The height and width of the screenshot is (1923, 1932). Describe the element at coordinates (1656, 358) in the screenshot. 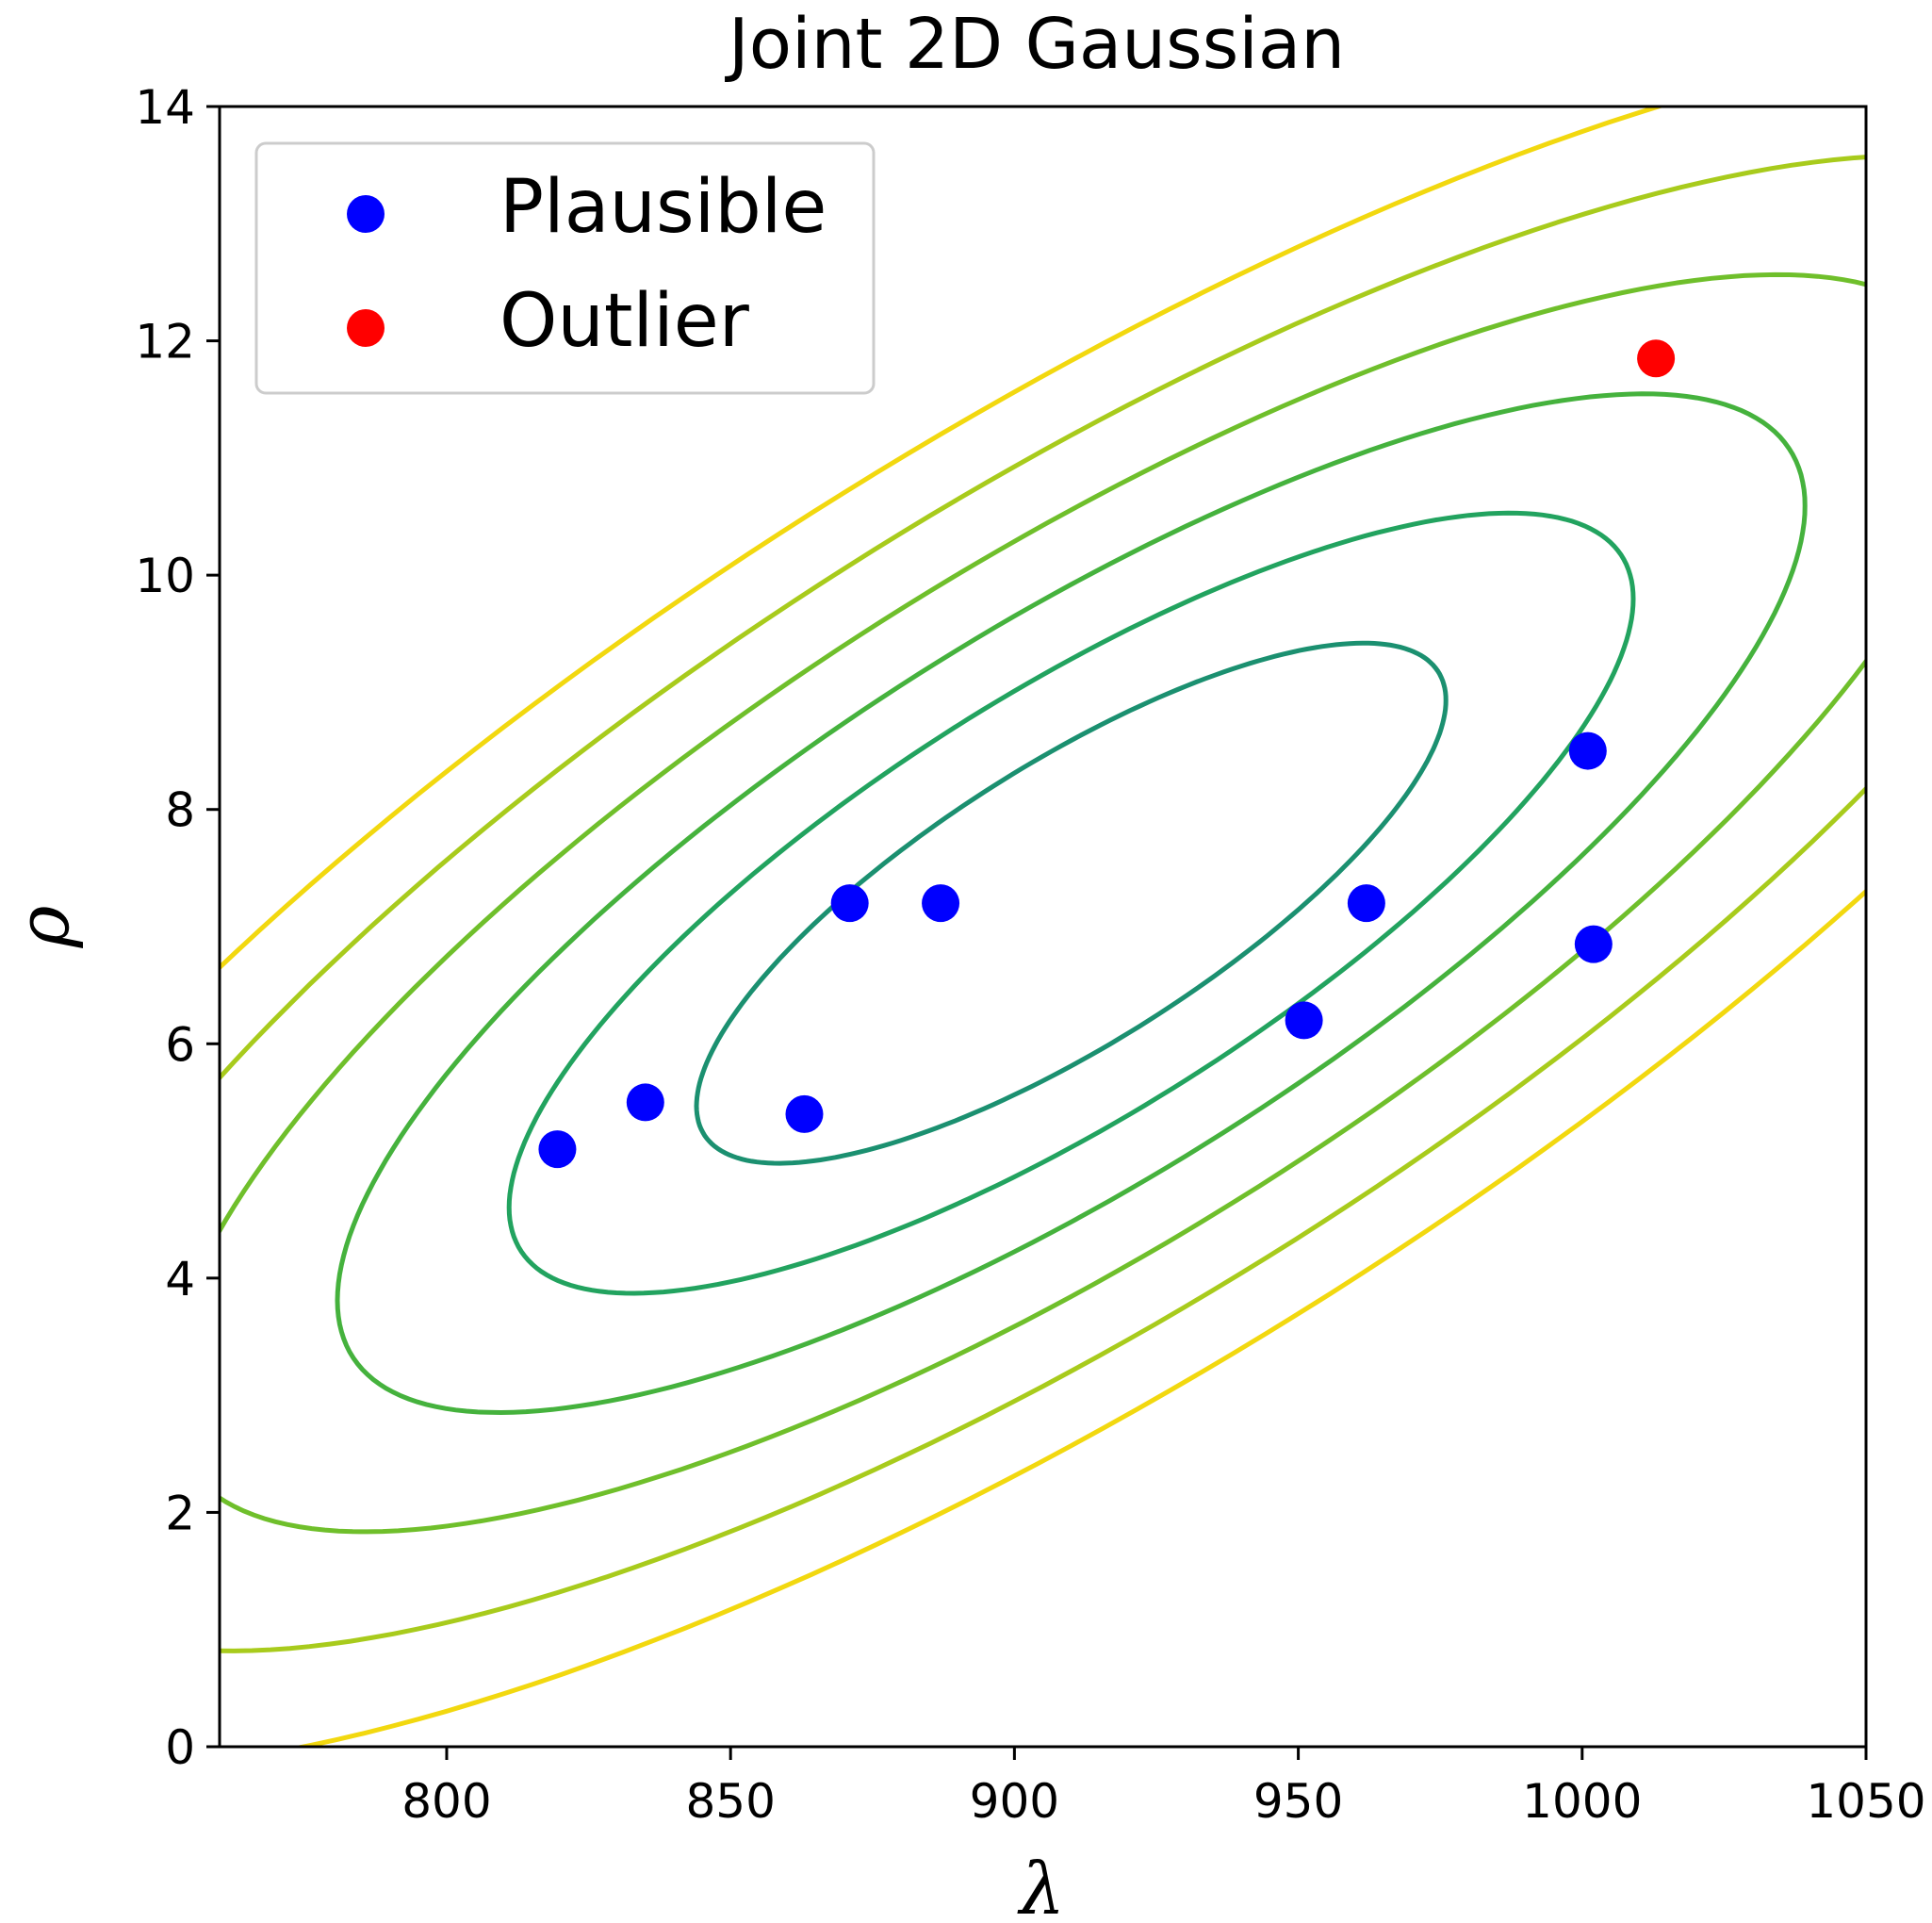

I see `data-point-outlier` at that location.